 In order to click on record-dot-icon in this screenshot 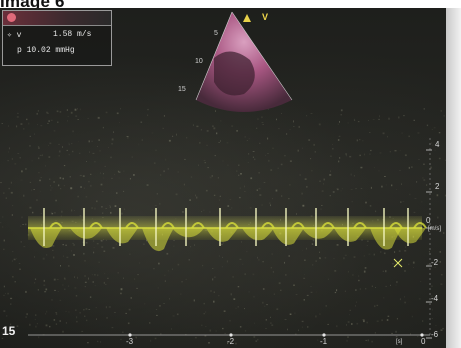, I will do `click(11, 17)`.